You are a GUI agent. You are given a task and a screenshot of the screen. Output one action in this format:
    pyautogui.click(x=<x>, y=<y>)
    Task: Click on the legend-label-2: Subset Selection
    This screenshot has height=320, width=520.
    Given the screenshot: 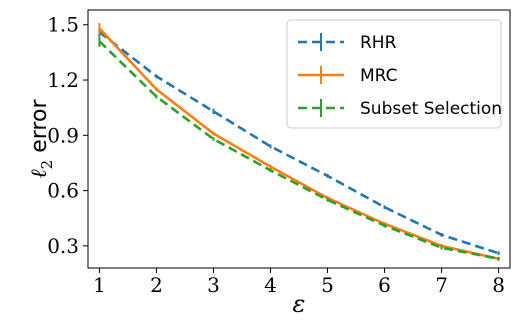 What is the action you would take?
    pyautogui.click(x=431, y=109)
    